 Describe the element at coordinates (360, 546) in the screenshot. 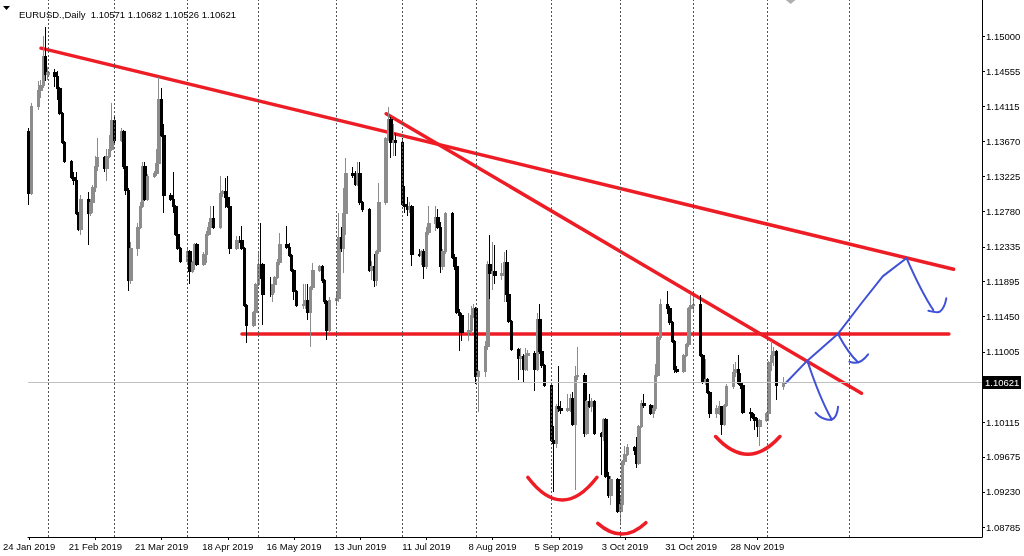

I see `x-tick-label: 13 Jun 2019` at that location.